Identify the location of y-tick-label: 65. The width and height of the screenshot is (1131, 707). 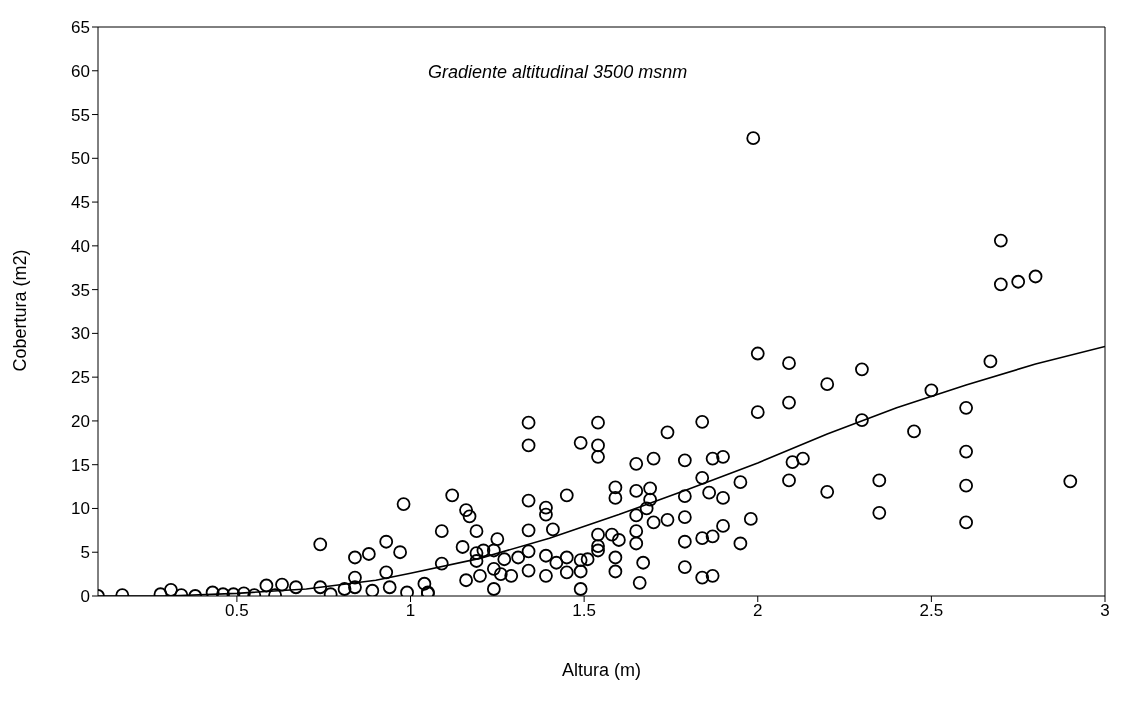
(80, 28).